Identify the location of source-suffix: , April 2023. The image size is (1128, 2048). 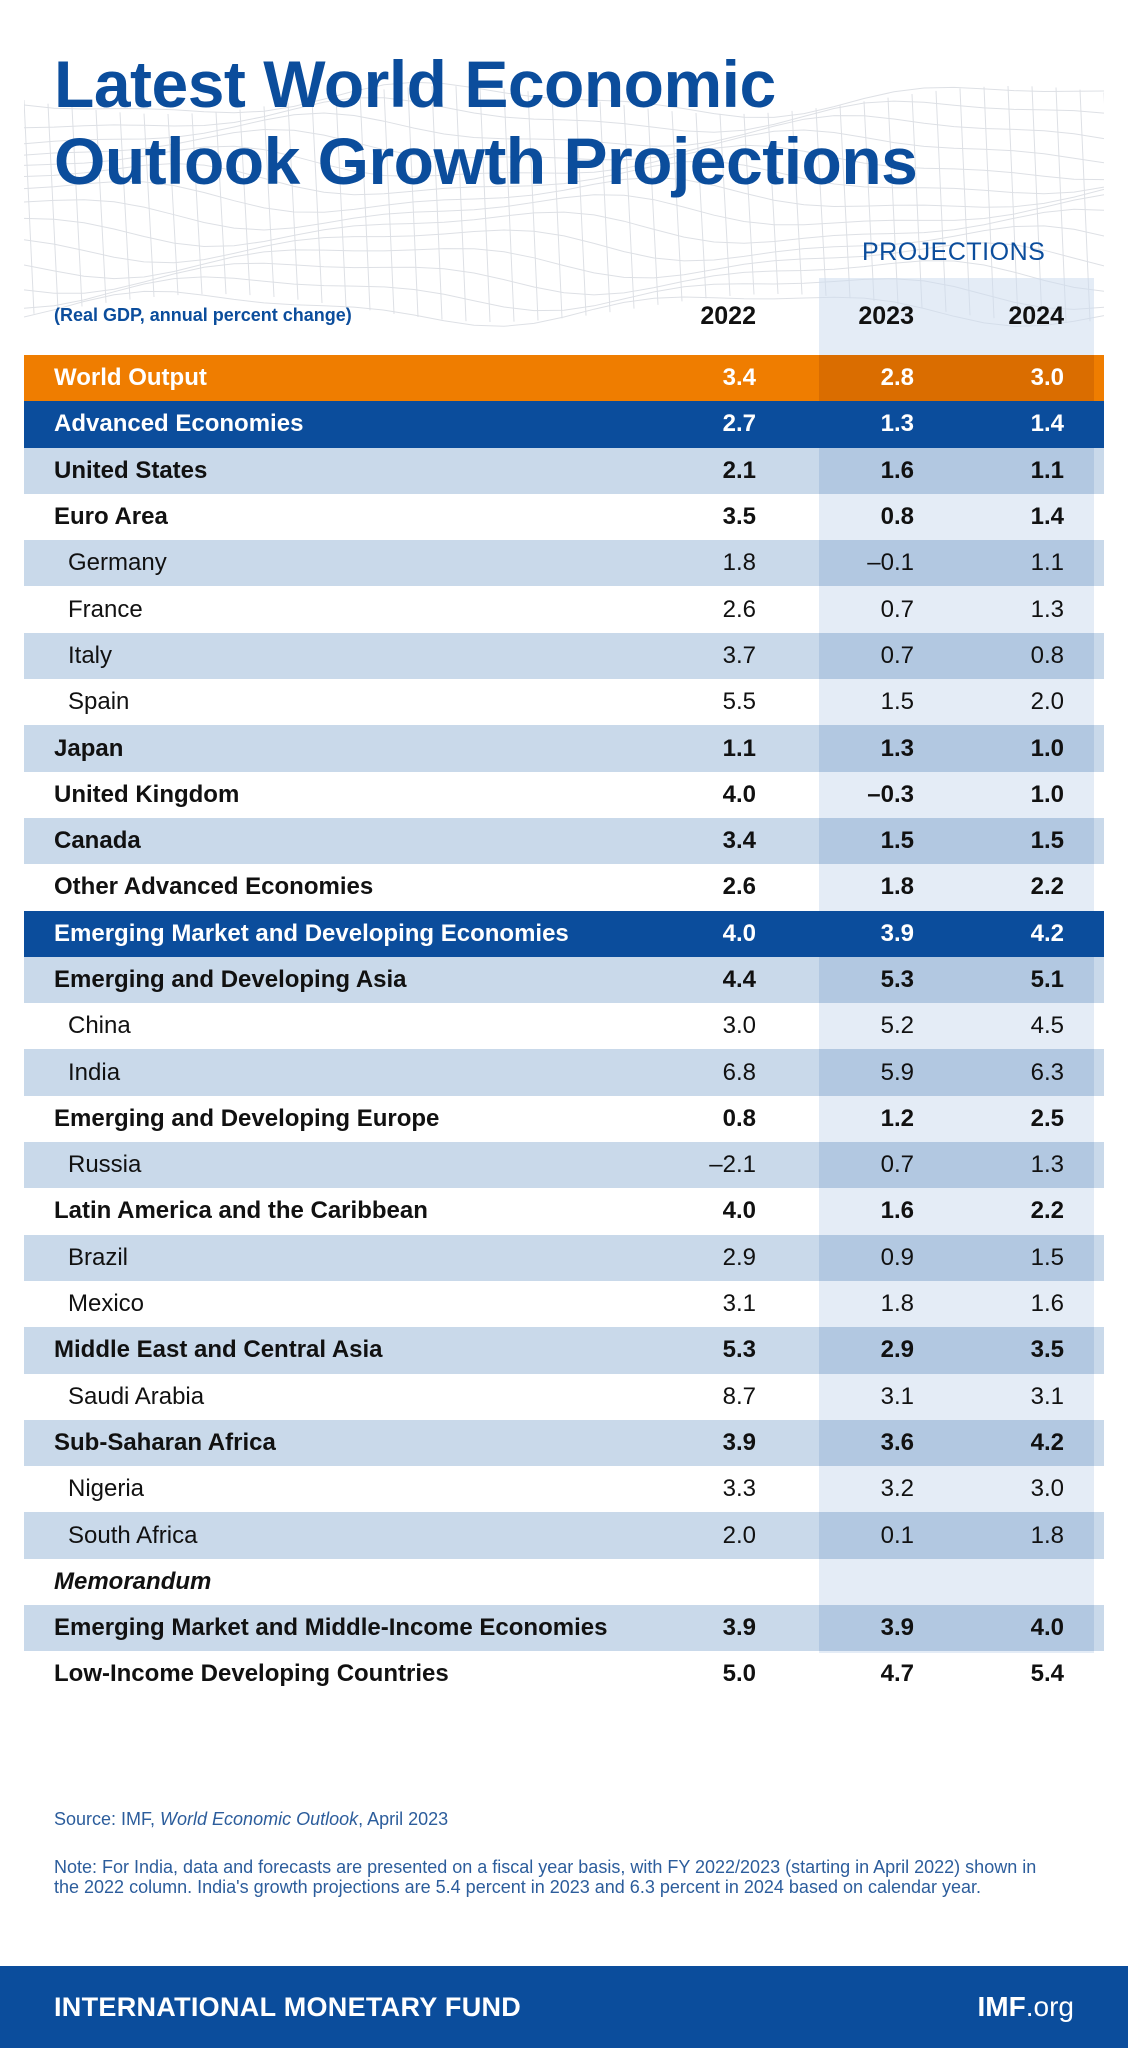
(403, 1819).